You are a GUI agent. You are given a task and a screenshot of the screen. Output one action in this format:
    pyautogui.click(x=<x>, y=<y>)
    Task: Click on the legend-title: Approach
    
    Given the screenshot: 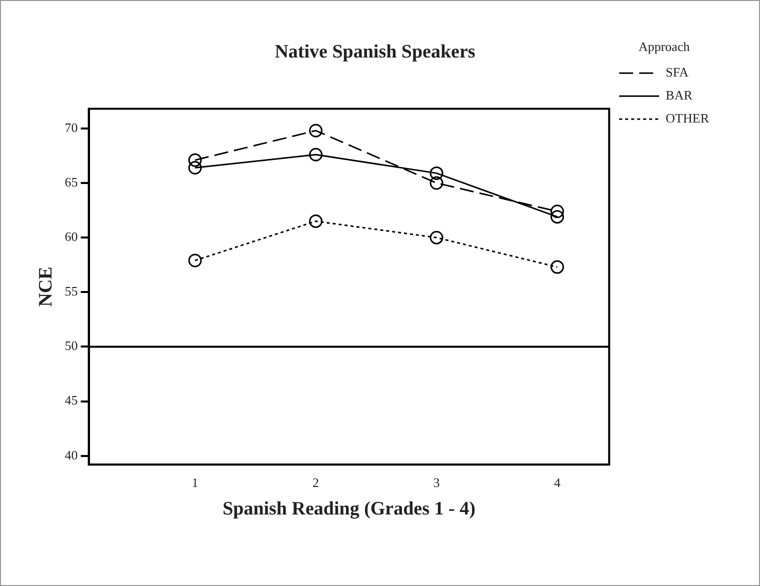 What is the action you would take?
    pyautogui.click(x=664, y=46)
    